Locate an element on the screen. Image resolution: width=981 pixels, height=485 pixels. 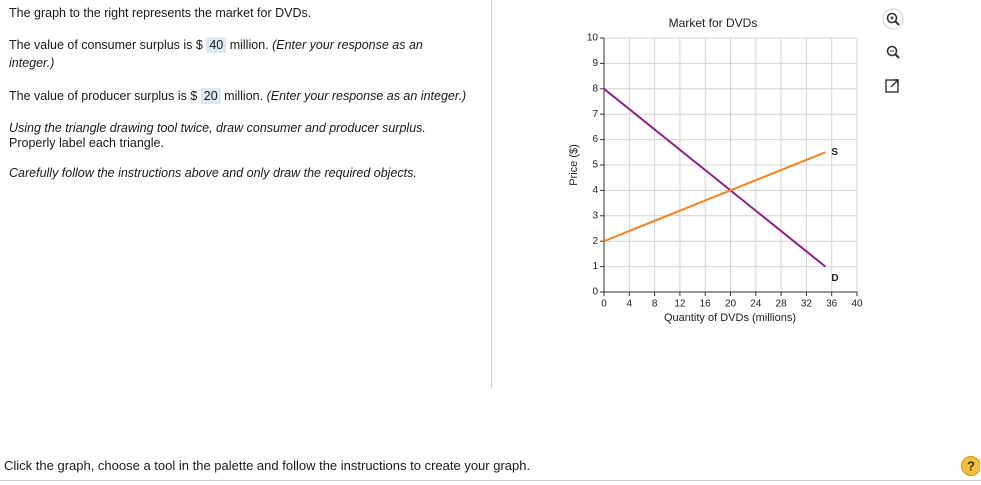
answer-box: 20 is located at coordinates (210, 96).